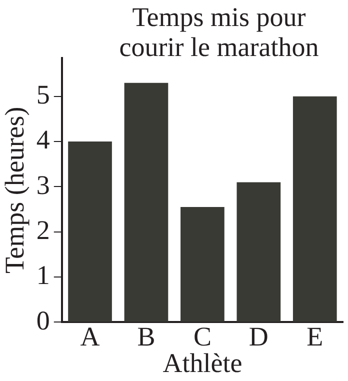 This screenshot has width=348, height=381. Describe the element at coordinates (90, 336) in the screenshot. I see `x-tick-label: A` at that location.